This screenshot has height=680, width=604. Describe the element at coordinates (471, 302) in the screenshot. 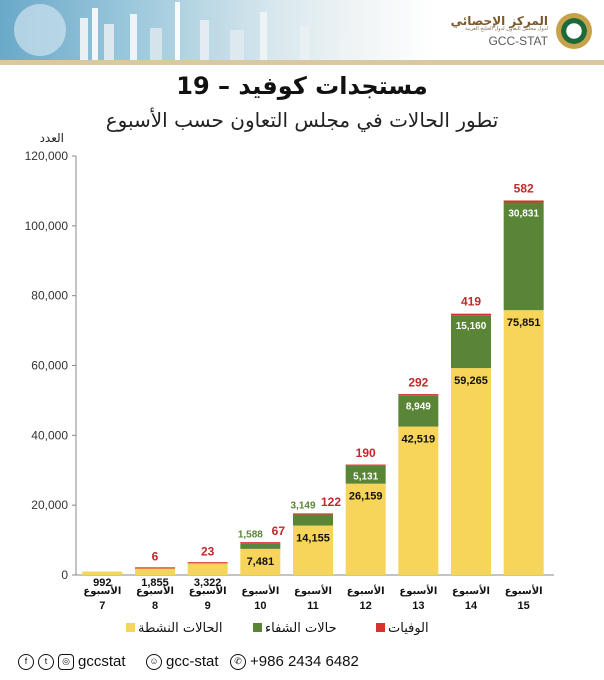

I see `deaths-data-label: 419` at that location.